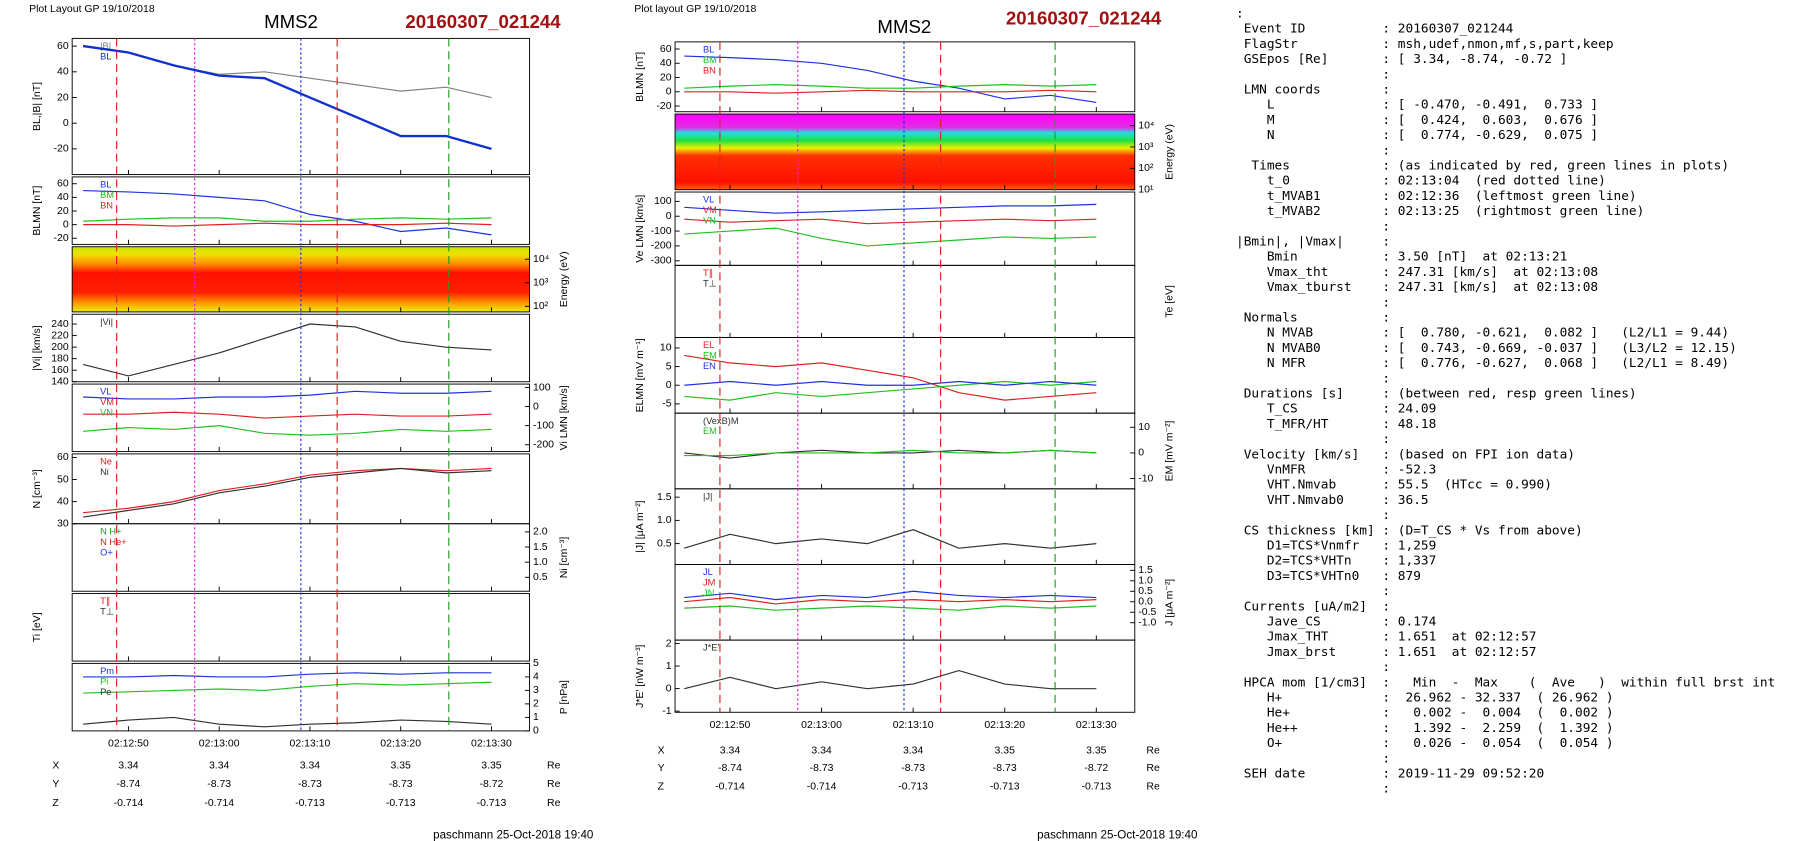 This screenshot has height=841, width=1804. What do you see at coordinates (37, 488) in the screenshot?
I see `y-axis-label: N [cm⁻³]` at bounding box center [37, 488].